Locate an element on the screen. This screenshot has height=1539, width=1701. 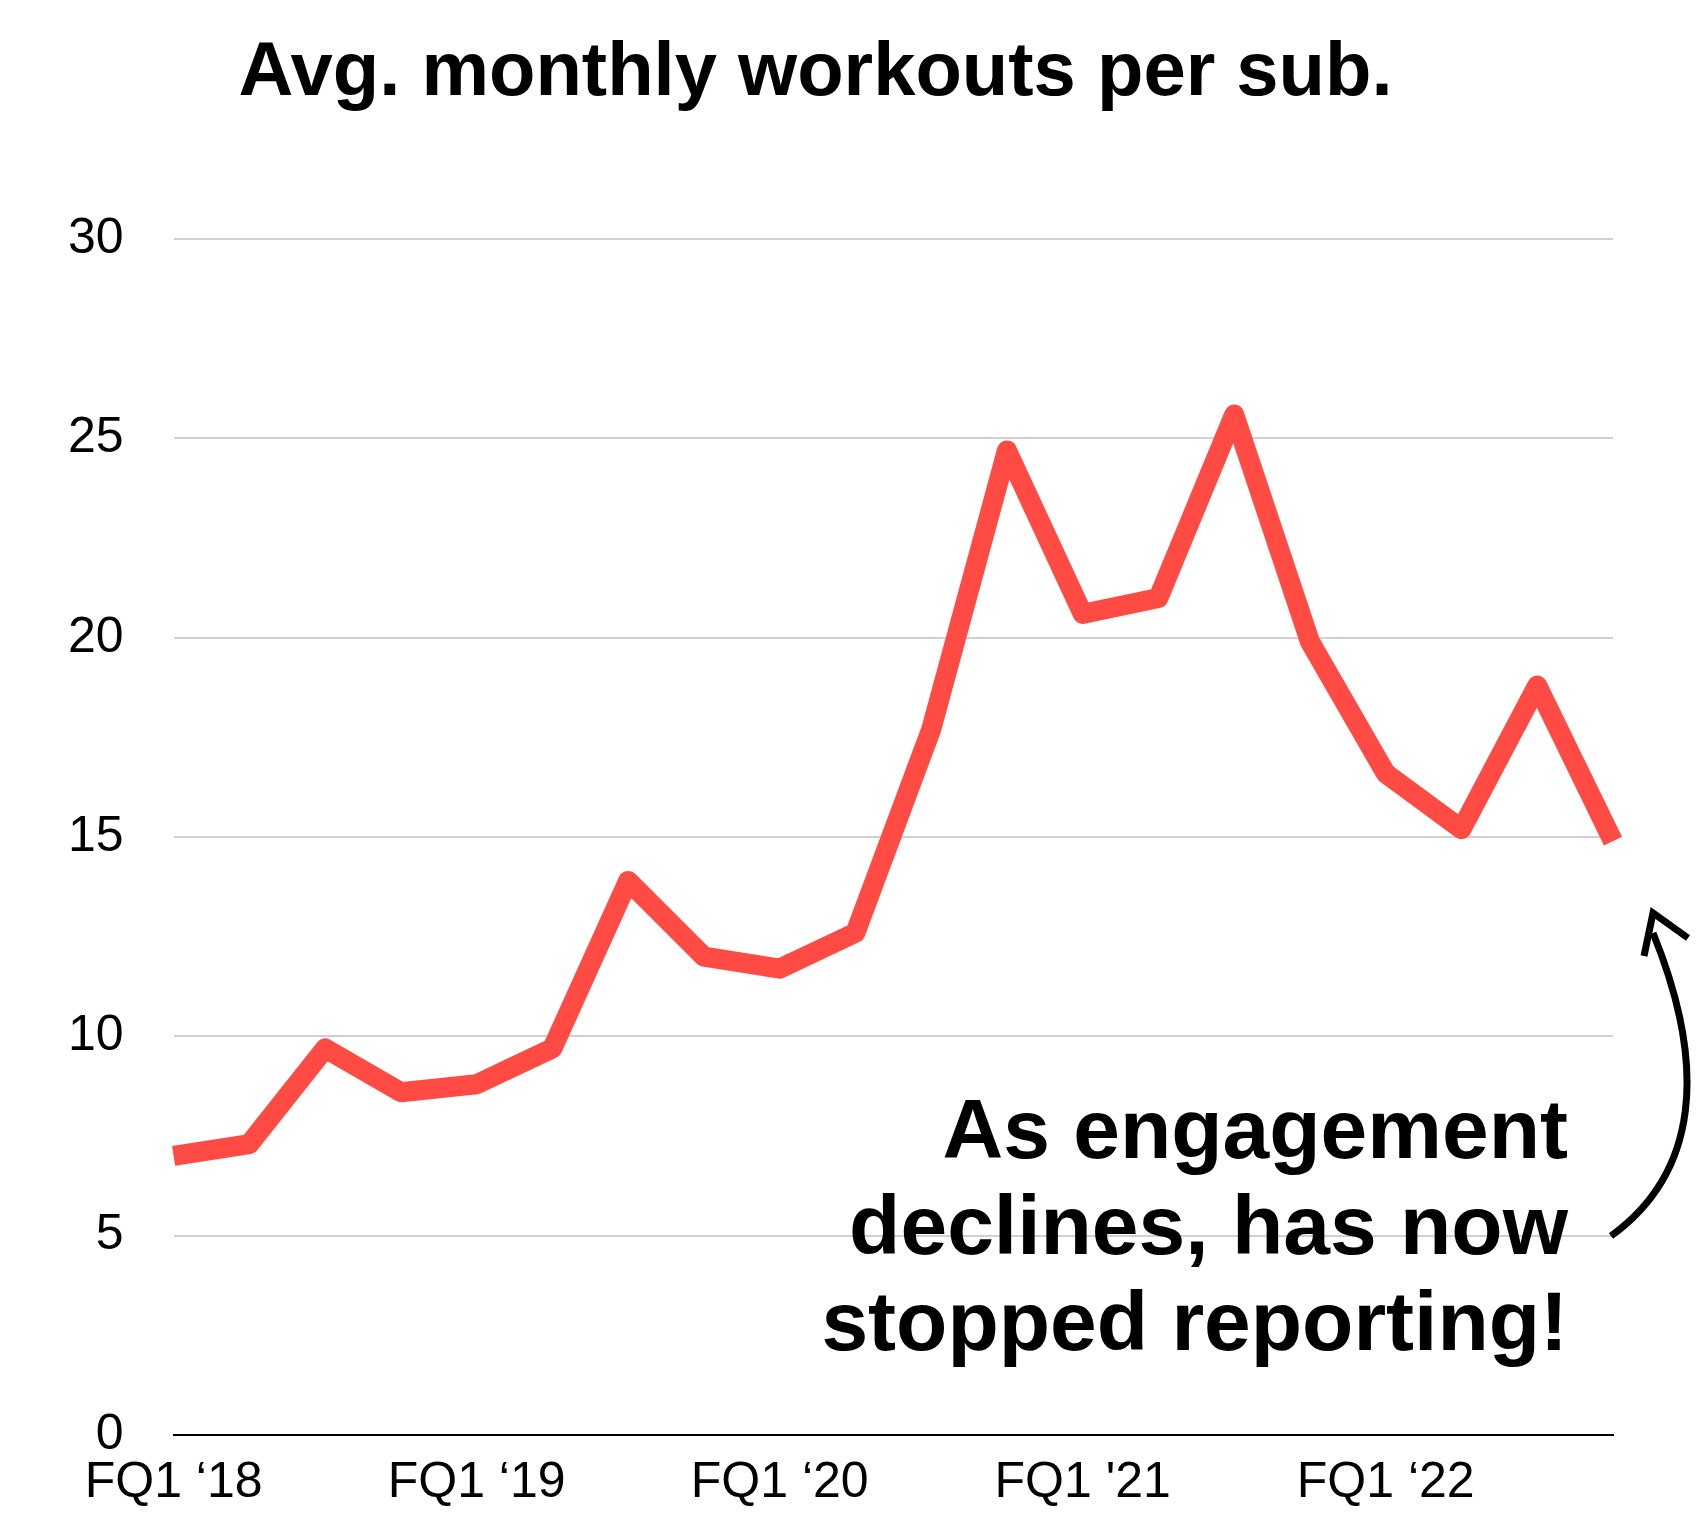
annotation: As engagement declines, has now stopped reporting! is located at coordinates (1195, 1225).